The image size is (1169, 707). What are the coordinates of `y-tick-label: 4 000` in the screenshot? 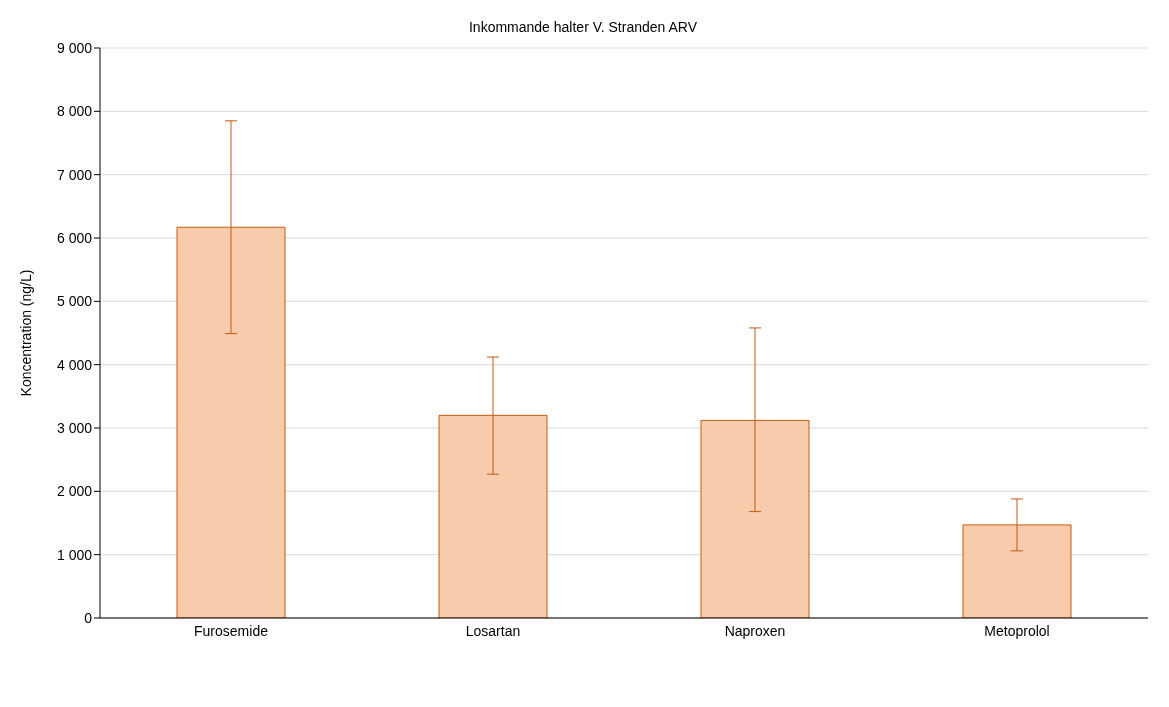 It's located at (74, 364).